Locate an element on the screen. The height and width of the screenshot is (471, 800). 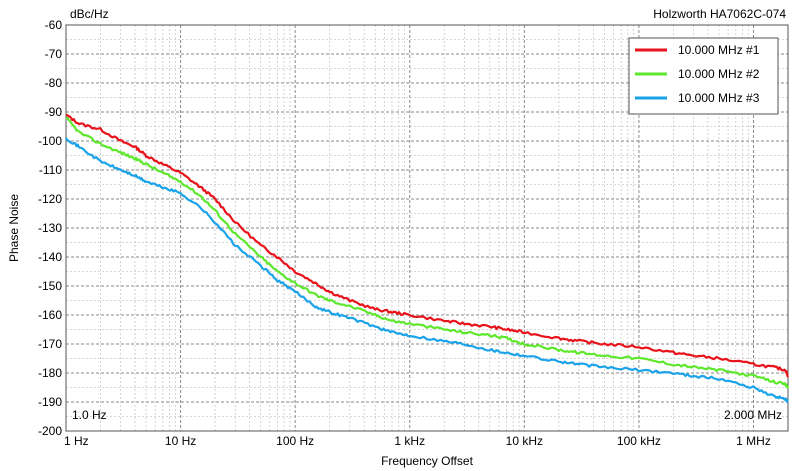
x-tick-label: 100 kHz is located at coordinates (639, 441).